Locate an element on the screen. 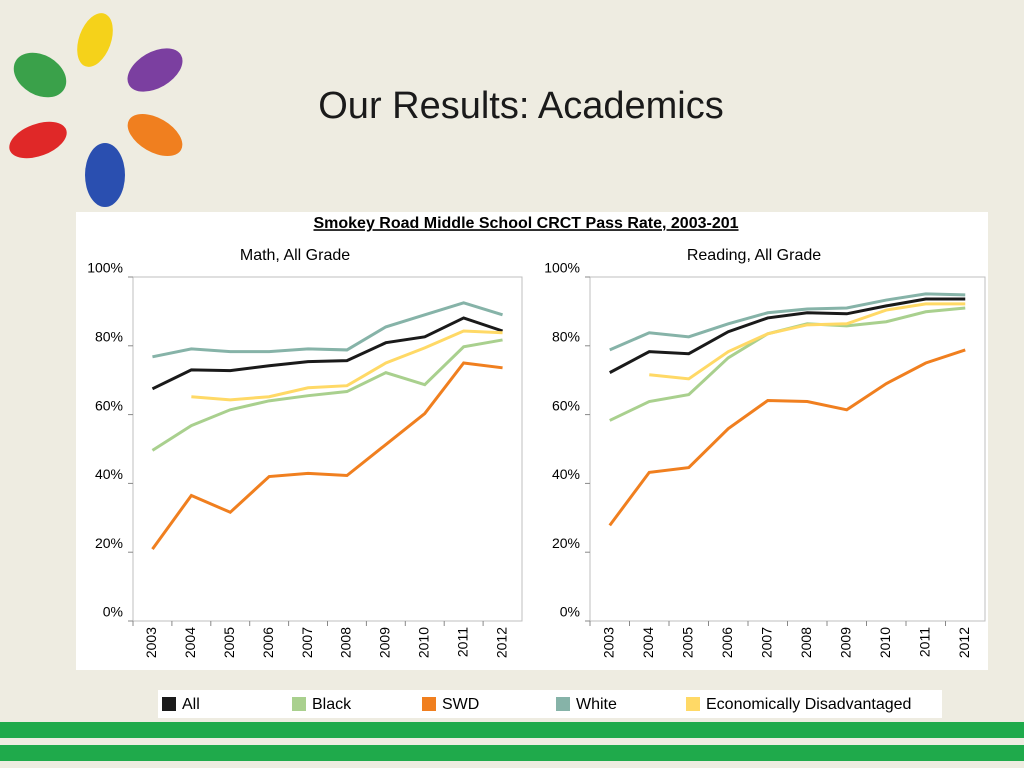 The width and height of the screenshot is (1024, 768). slide-title: Our Results: Academics is located at coordinates (520, 106).